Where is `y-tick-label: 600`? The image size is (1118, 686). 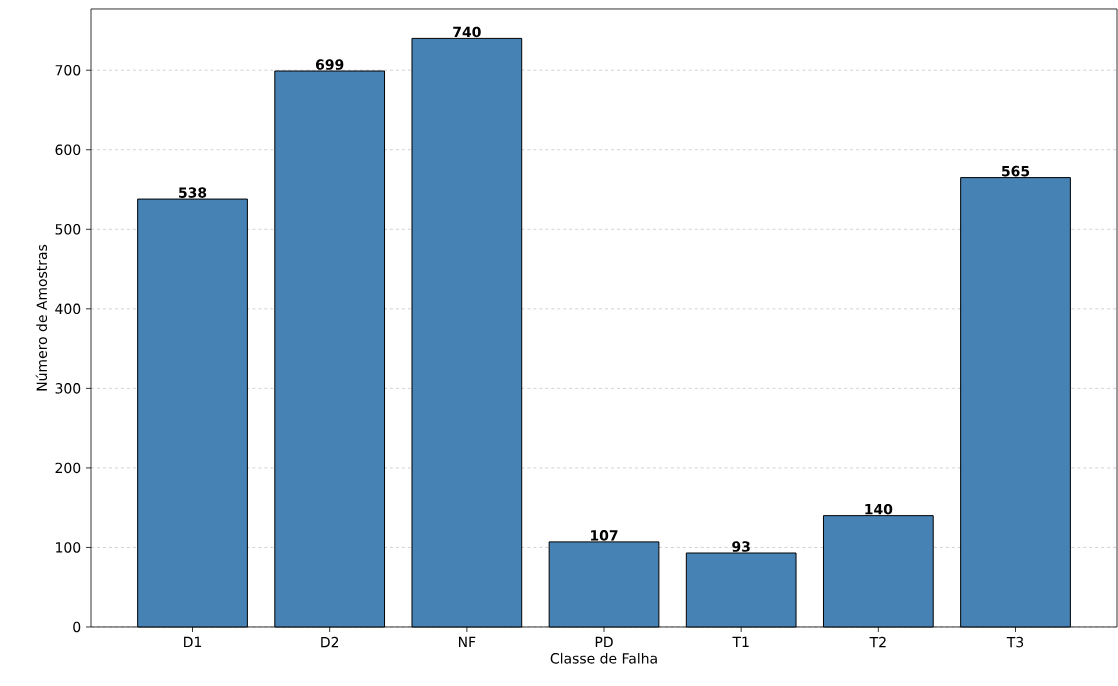 y-tick-label: 600 is located at coordinates (68, 150).